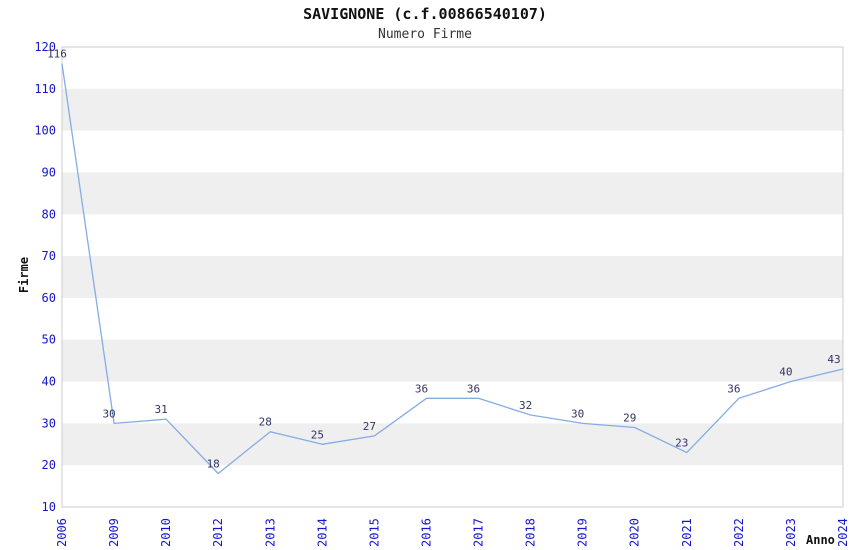  Describe the element at coordinates (49, 214) in the screenshot. I see `y-tick-label: 80` at that location.